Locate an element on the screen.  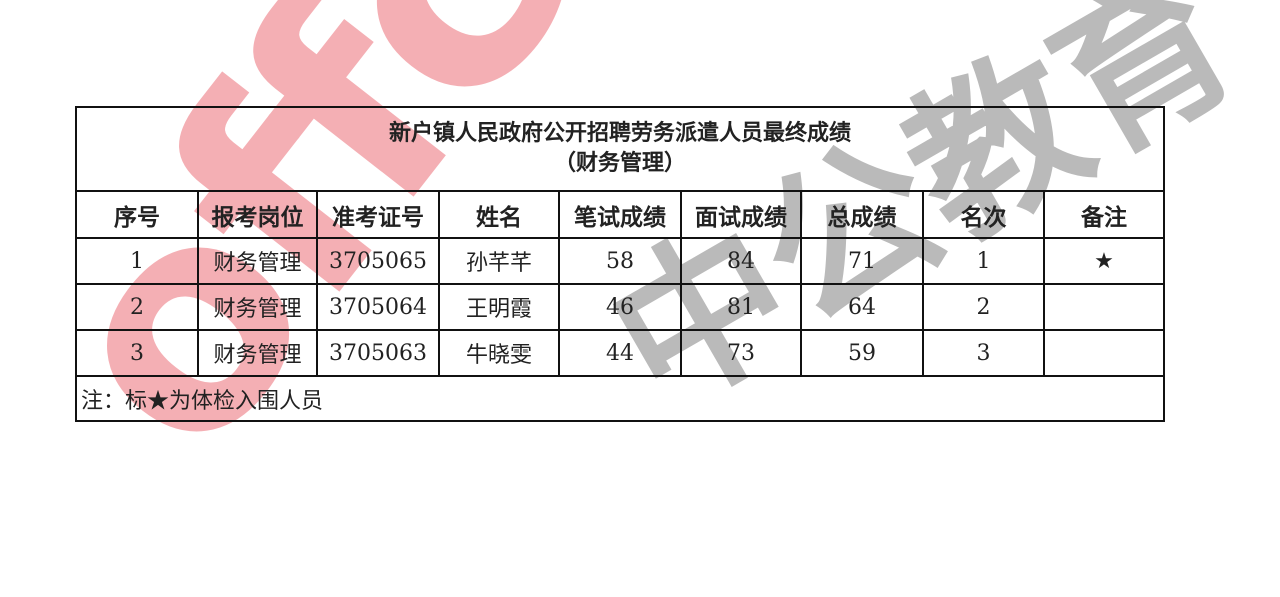
cell: 44 is located at coordinates (620, 353).